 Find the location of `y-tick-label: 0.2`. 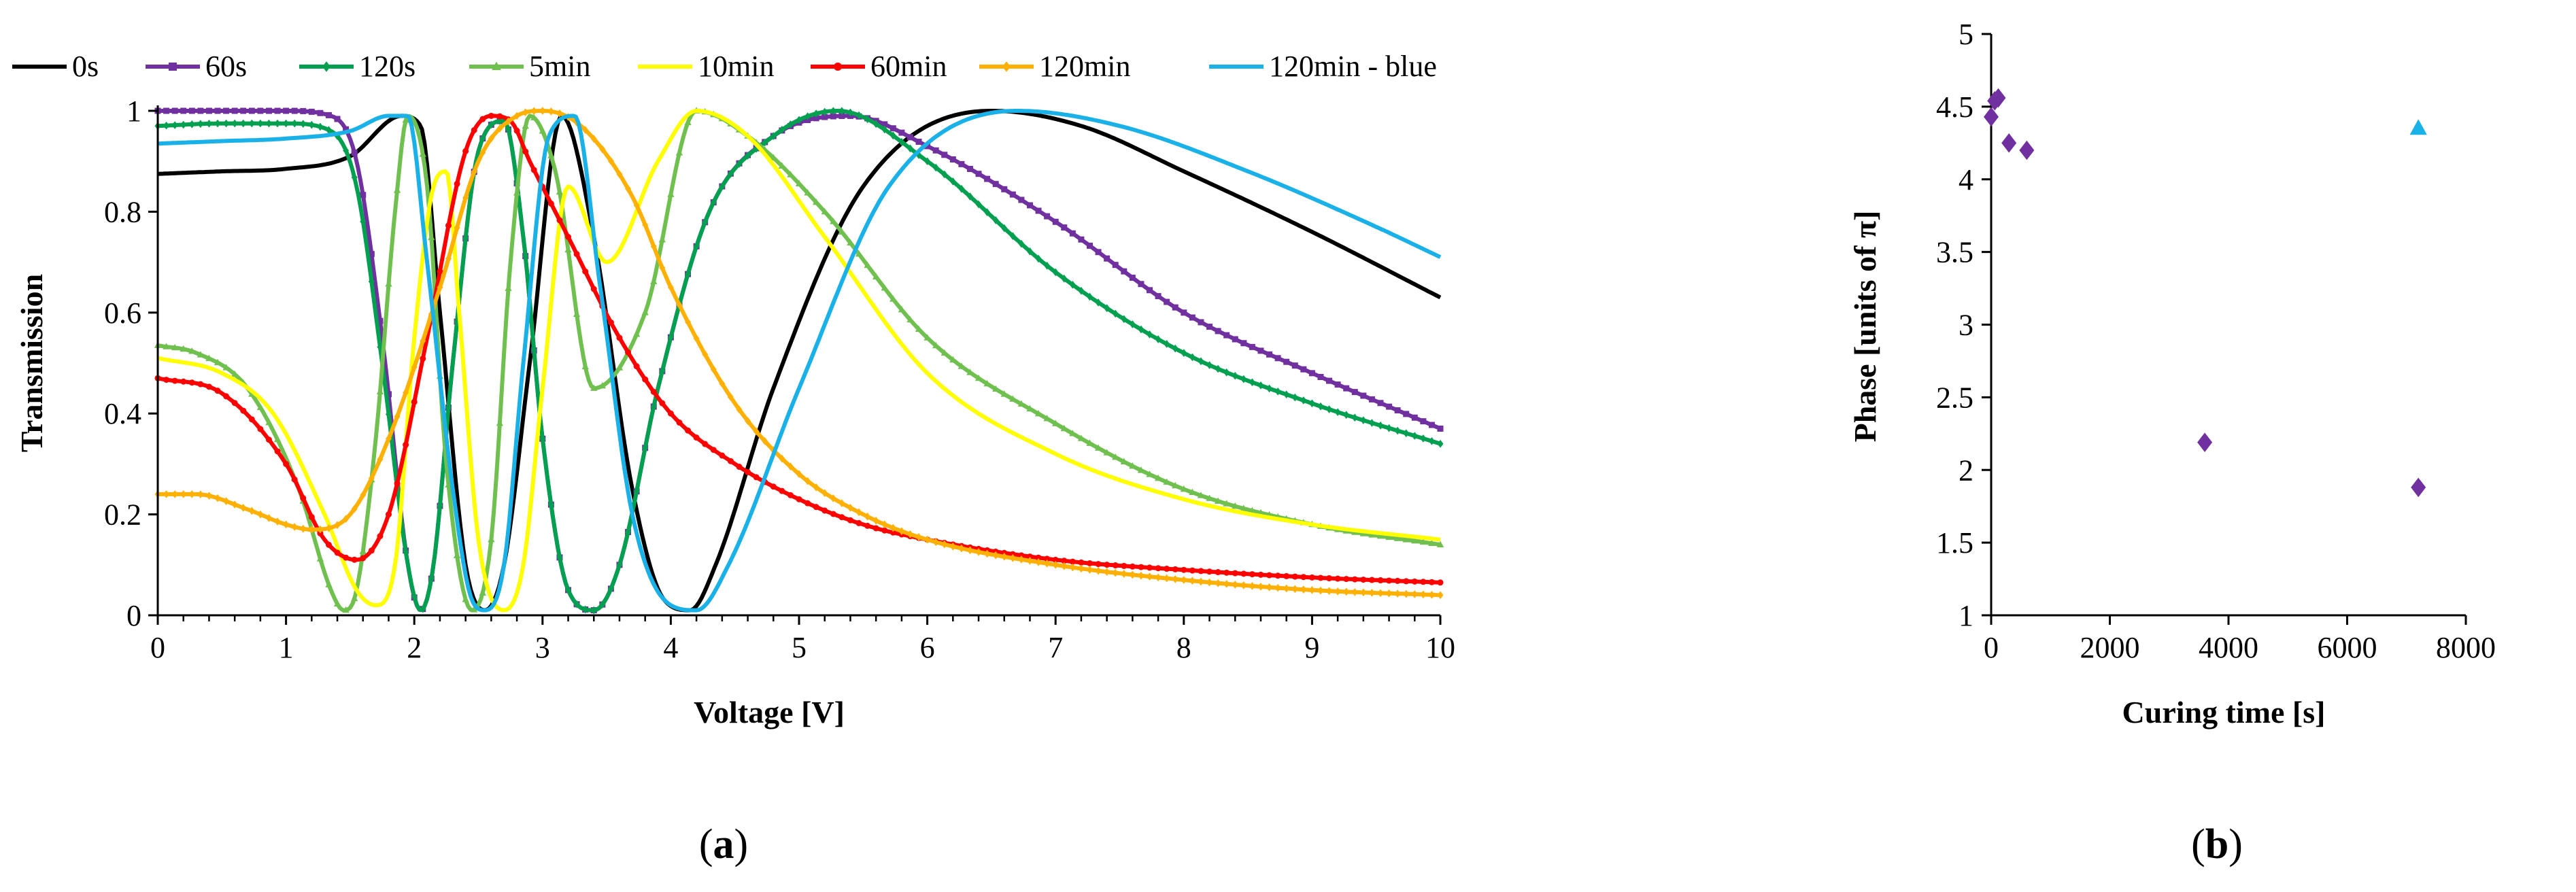

y-tick-label: 0.2 is located at coordinates (122, 515).